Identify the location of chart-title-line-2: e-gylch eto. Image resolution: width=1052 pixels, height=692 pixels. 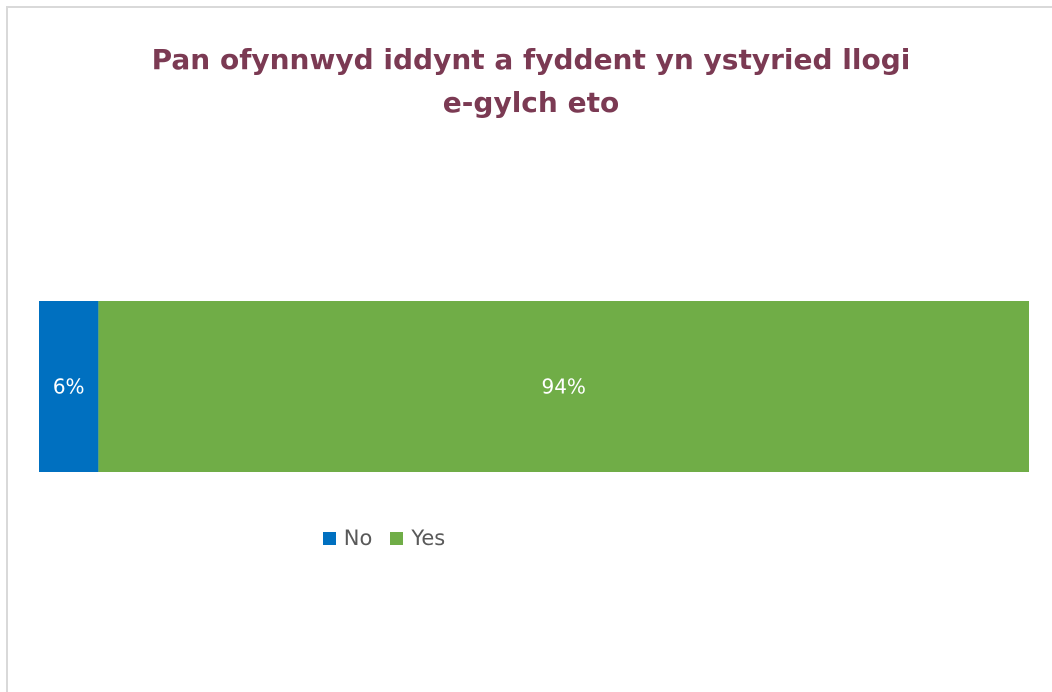
(531, 102).